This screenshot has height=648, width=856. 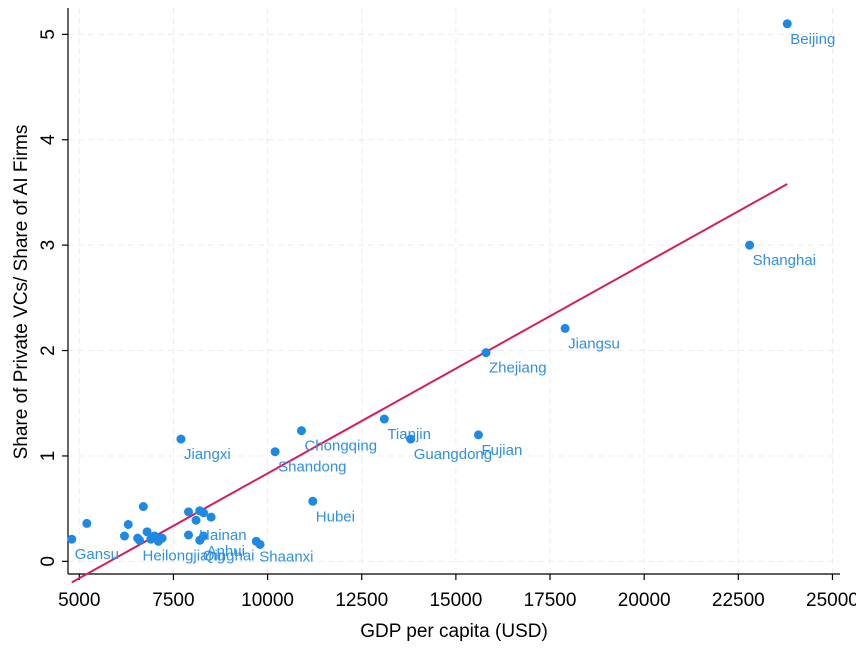 I want to click on y-tick-label: 1, so click(x=48, y=456).